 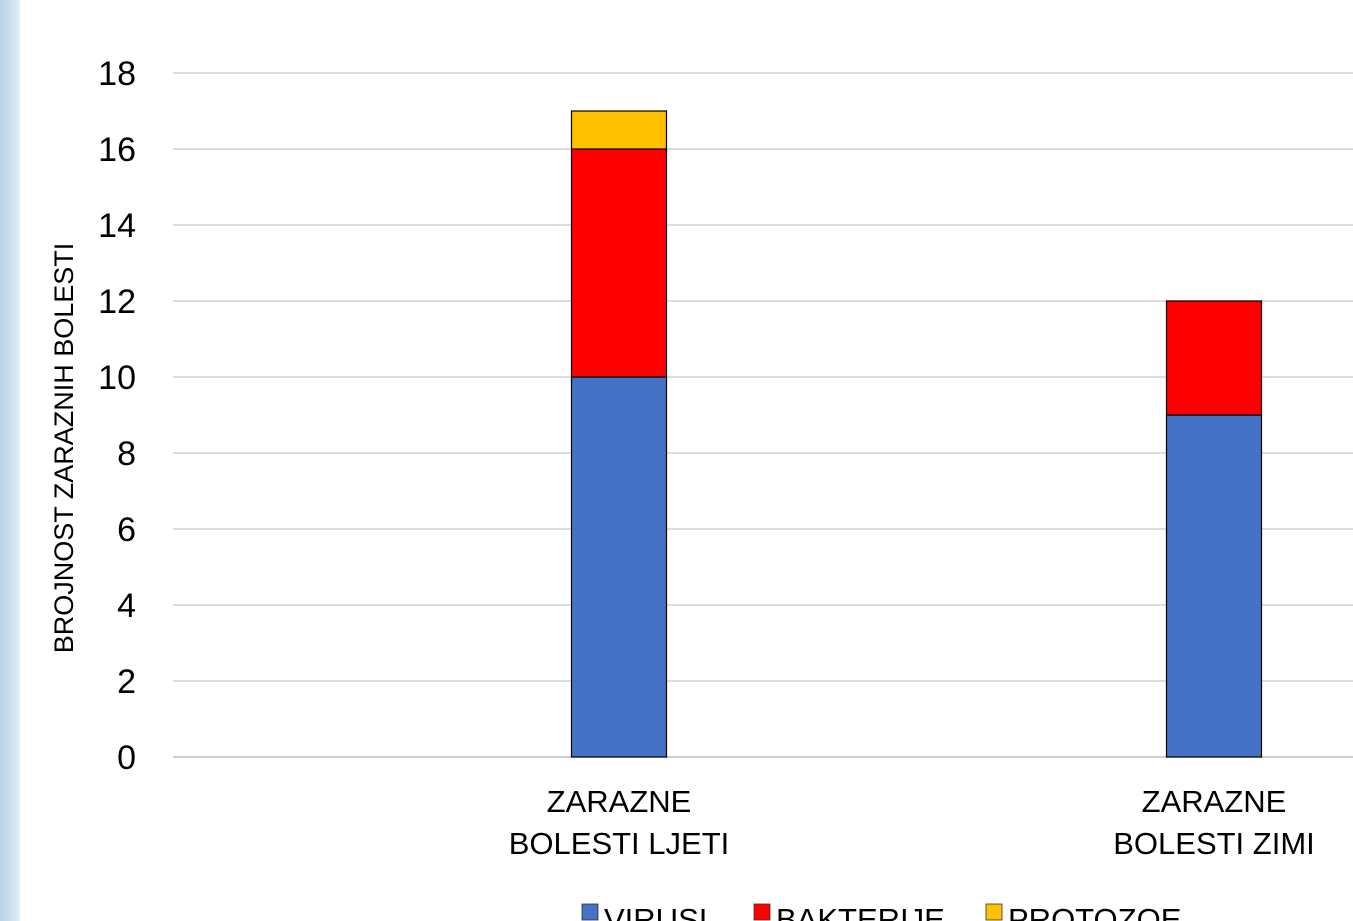 I want to click on y-tick-label: 2, so click(x=126, y=682).